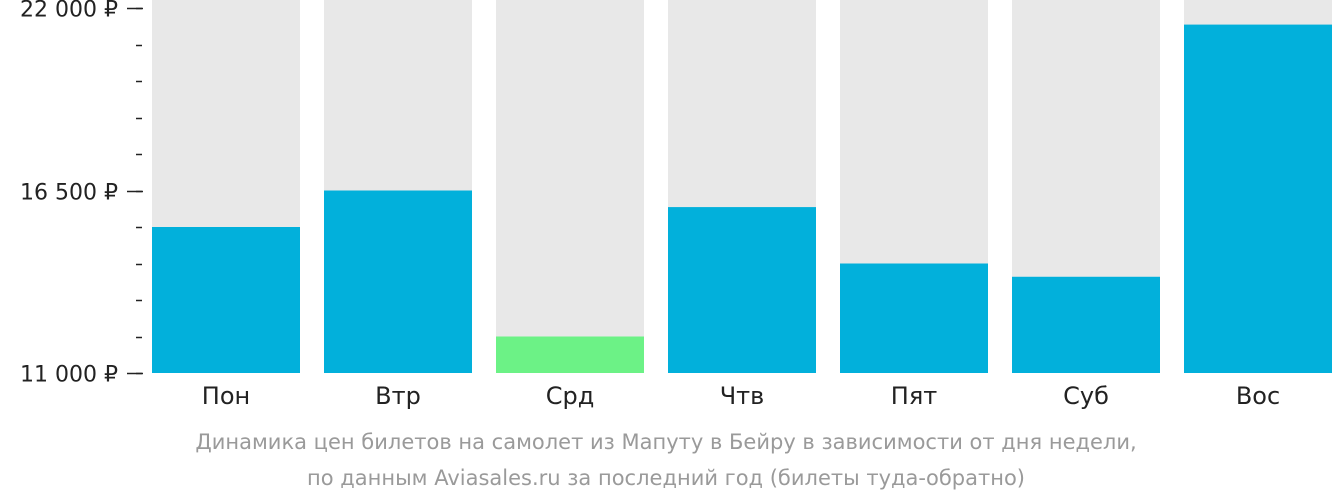 This screenshot has width=1332, height=502. Describe the element at coordinates (69, 193) in the screenshot. I see `y-tick-label: 16 500 ₽` at that location.